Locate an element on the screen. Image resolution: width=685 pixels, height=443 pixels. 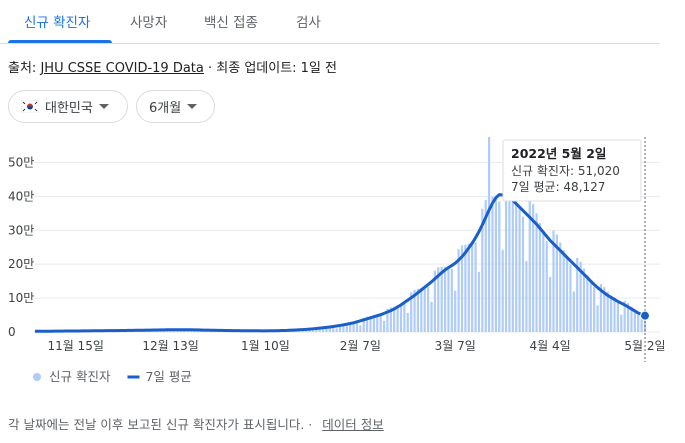
x-tick-label: 11월 15일 is located at coordinates (75, 346).